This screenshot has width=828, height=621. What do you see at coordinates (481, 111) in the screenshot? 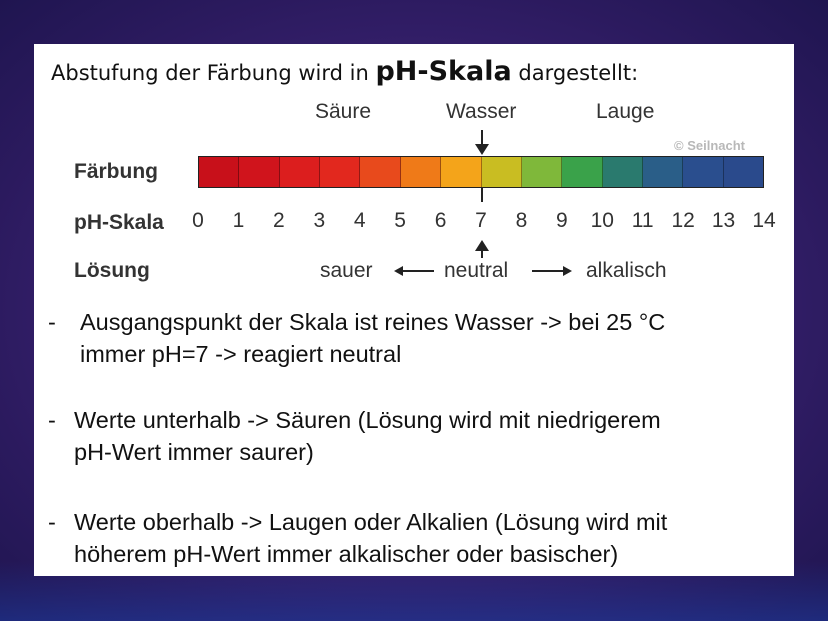
I see `label-water: Wasser` at bounding box center [481, 111].